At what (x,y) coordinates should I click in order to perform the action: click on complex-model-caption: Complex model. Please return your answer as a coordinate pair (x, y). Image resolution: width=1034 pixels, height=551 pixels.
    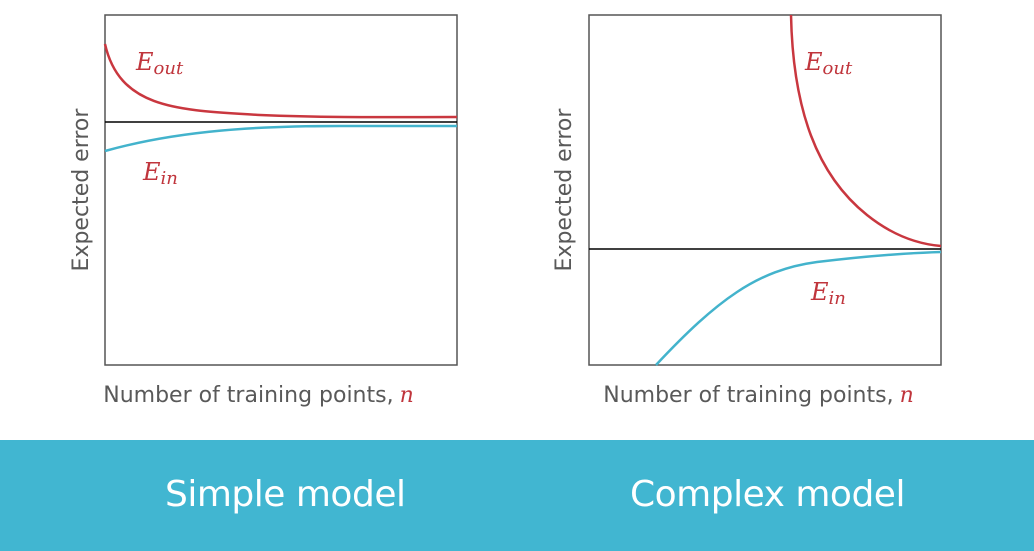
    Looking at the image, I should click on (767, 494).